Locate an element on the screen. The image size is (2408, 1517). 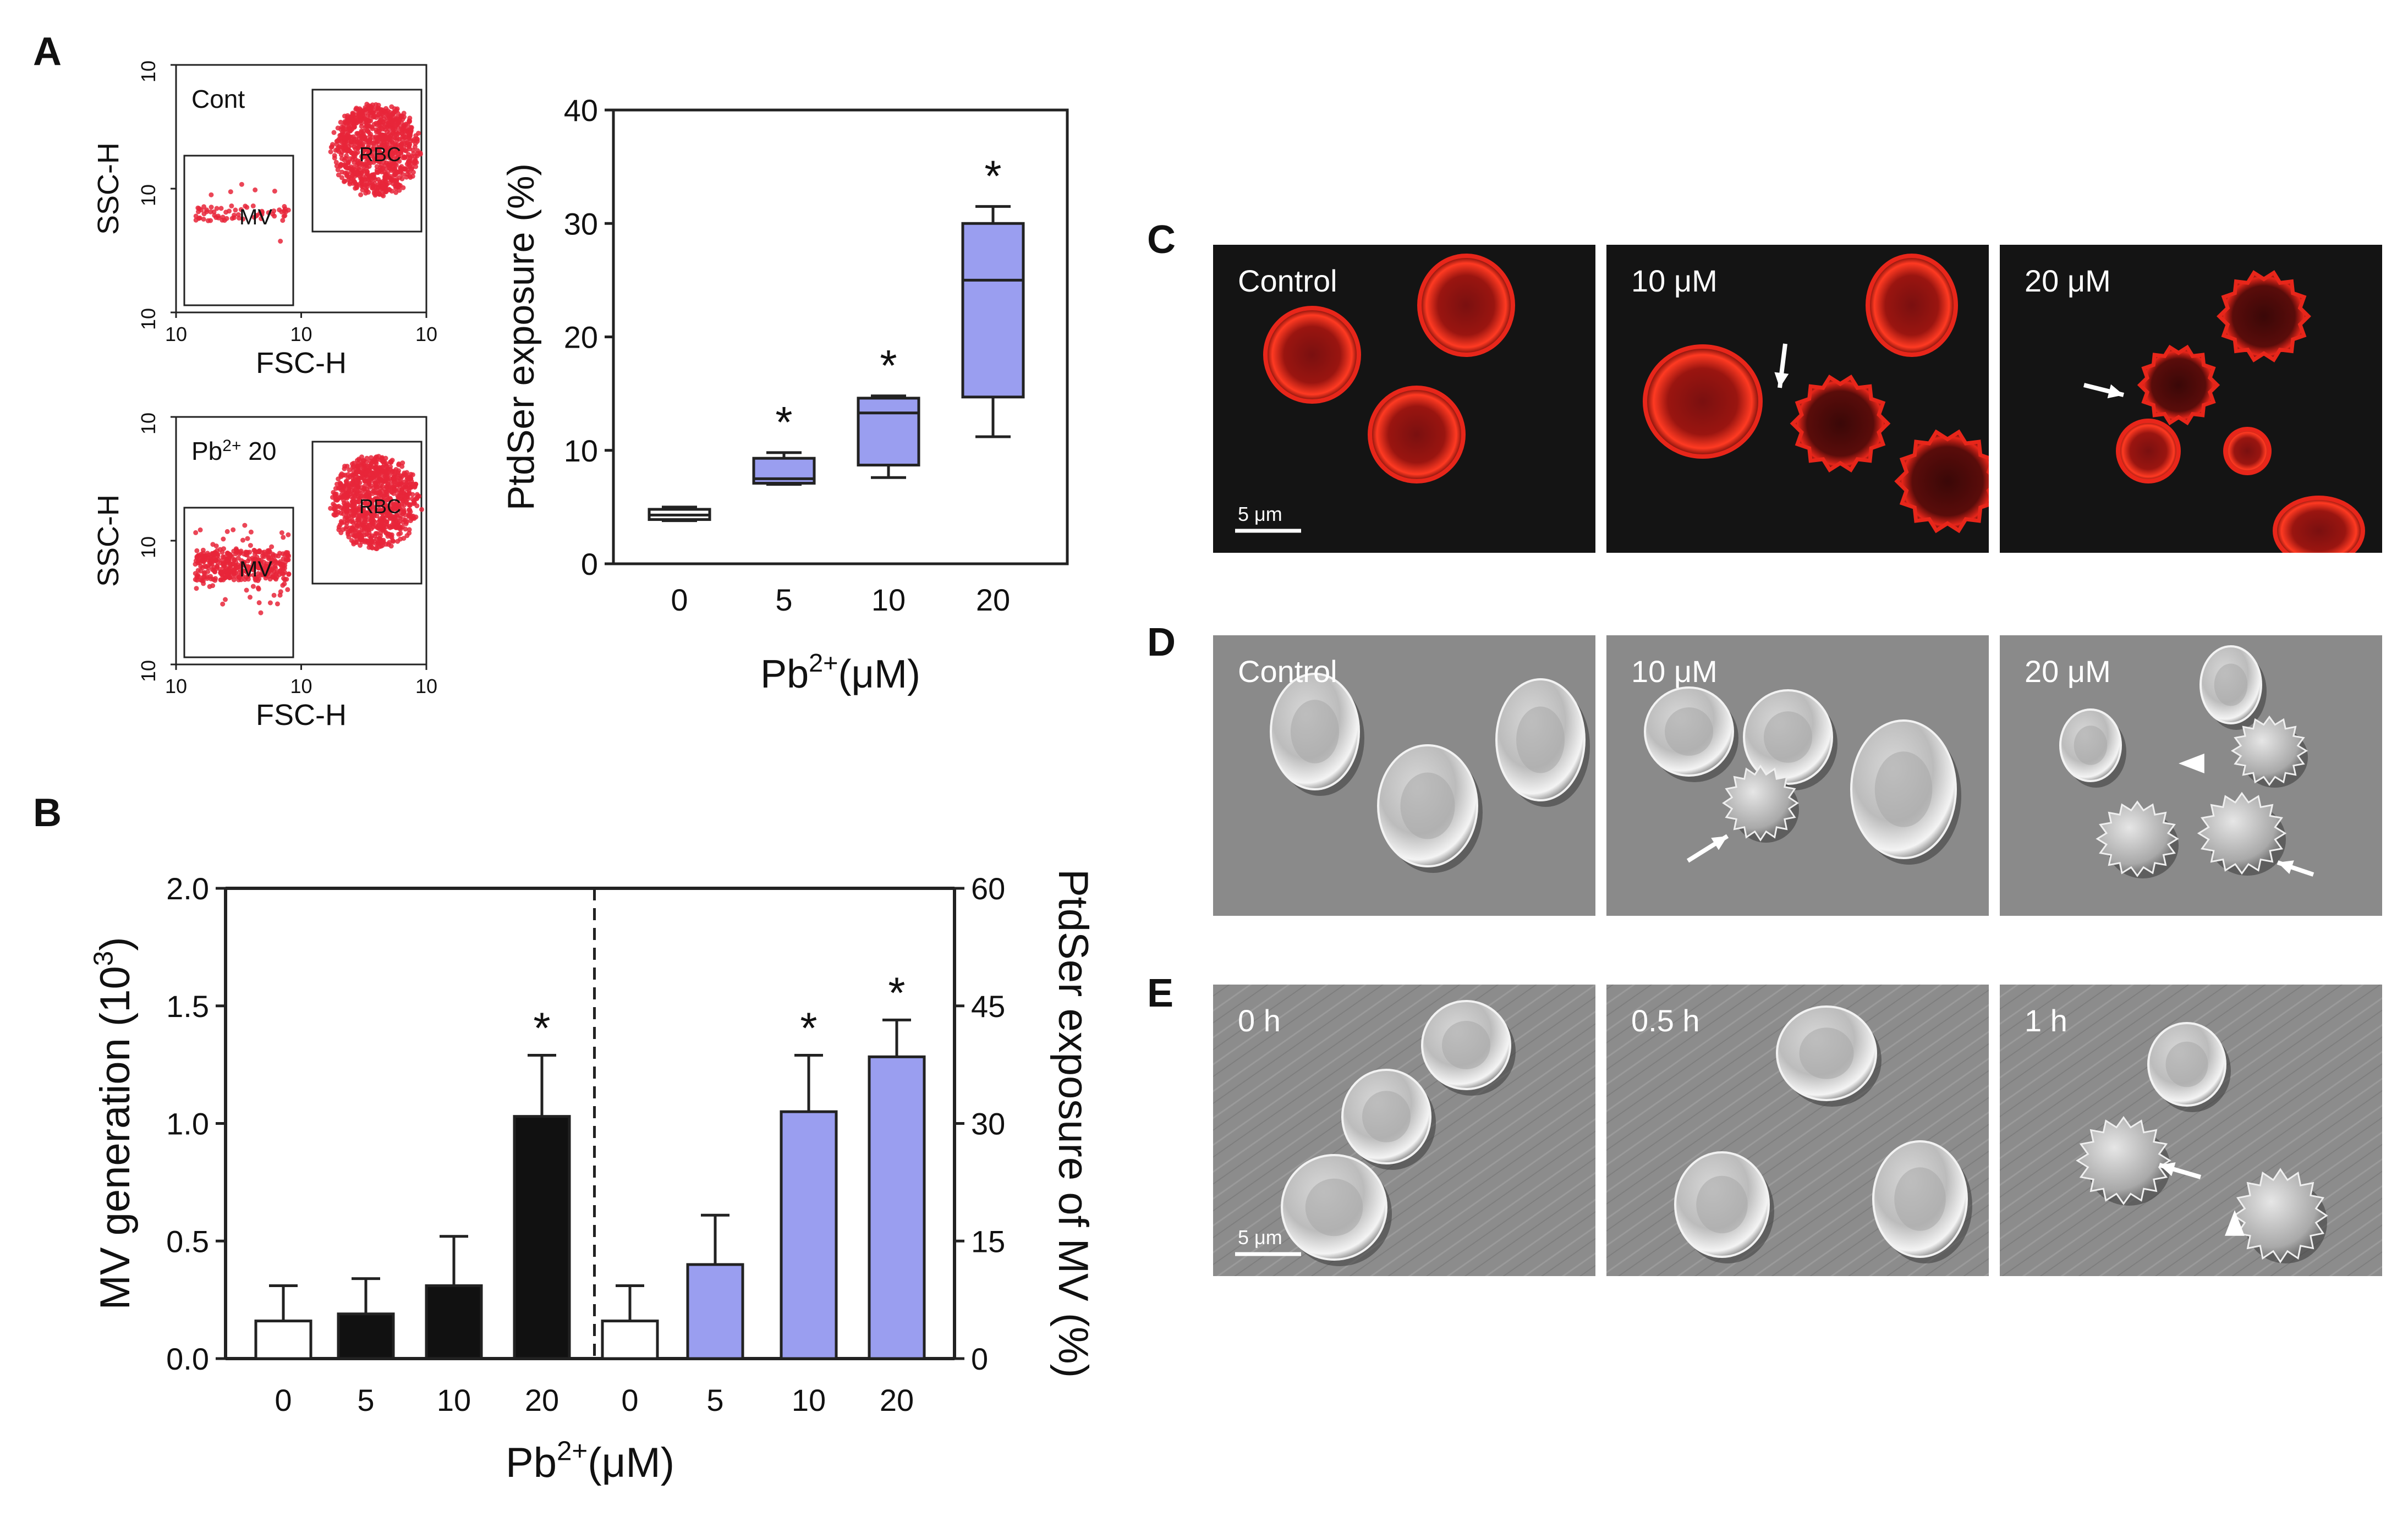
mv-gate-label: MV is located at coordinates (256, 217).